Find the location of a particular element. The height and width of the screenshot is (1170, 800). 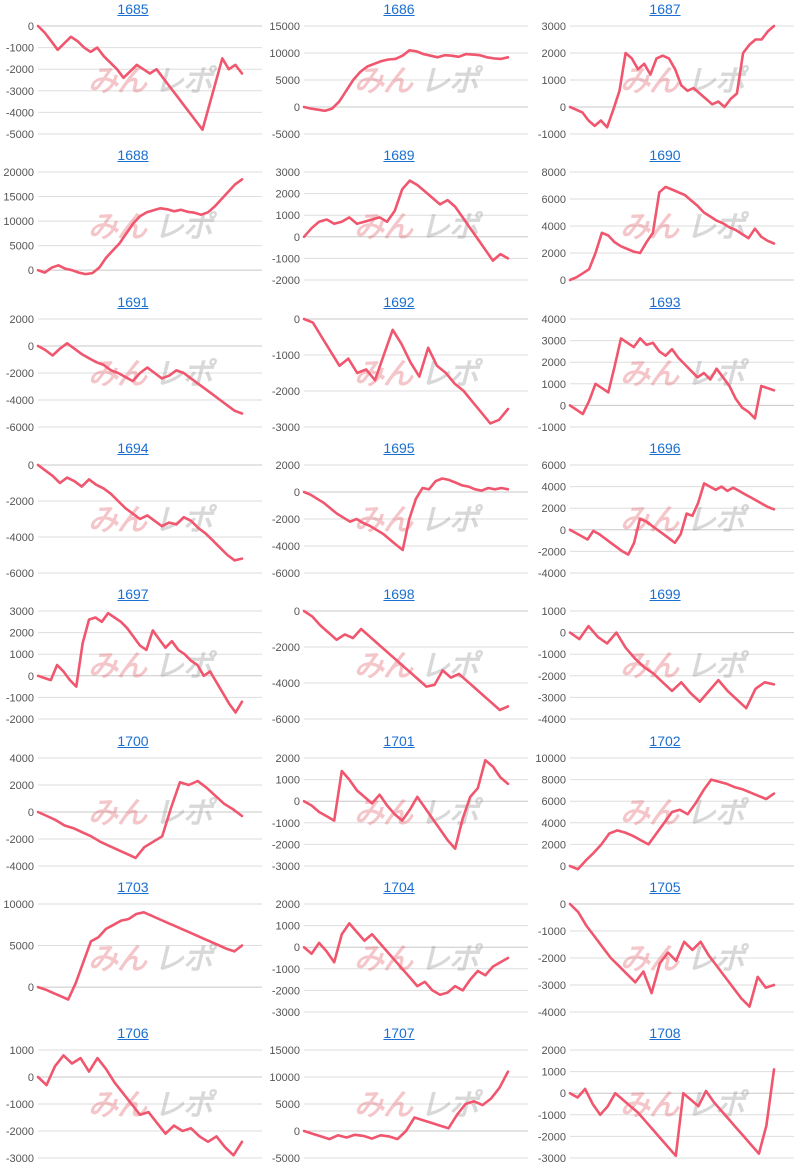

chart-panel: 1693 4000 3000 2000 1000 0 -1000 みん レポ is located at coordinates (665, 366).